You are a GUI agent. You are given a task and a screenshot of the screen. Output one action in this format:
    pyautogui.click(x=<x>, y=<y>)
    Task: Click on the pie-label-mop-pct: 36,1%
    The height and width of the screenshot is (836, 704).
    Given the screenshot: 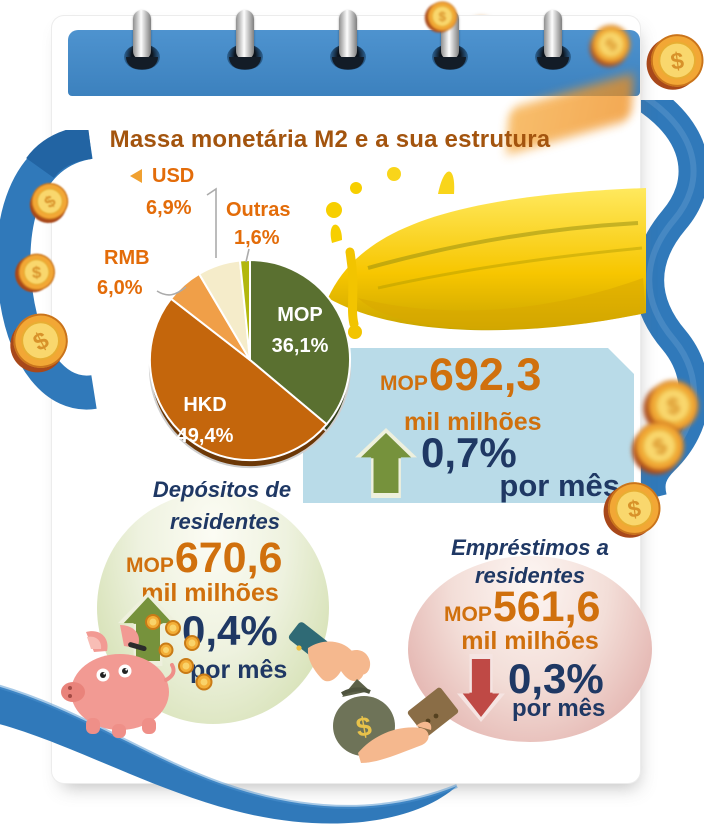 What is the action you would take?
    pyautogui.click(x=300, y=346)
    